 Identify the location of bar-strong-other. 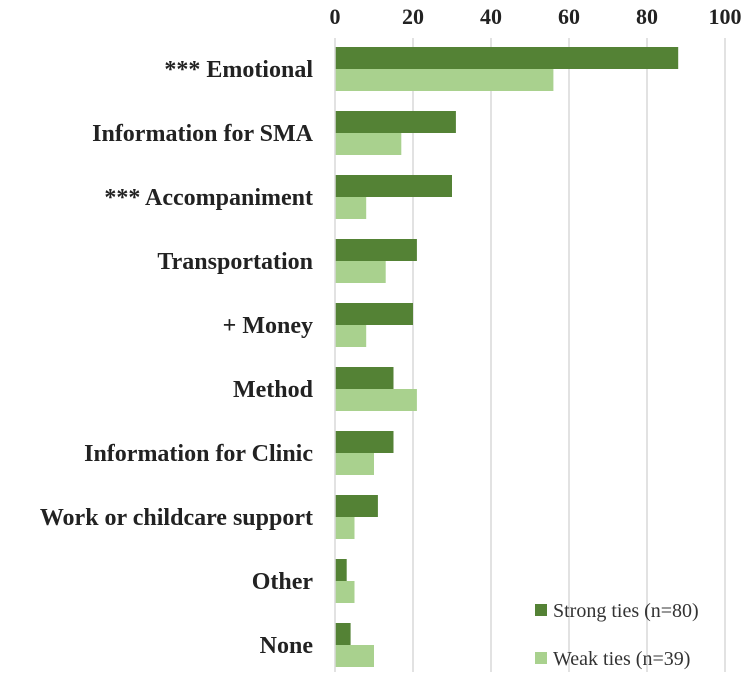
(341, 570).